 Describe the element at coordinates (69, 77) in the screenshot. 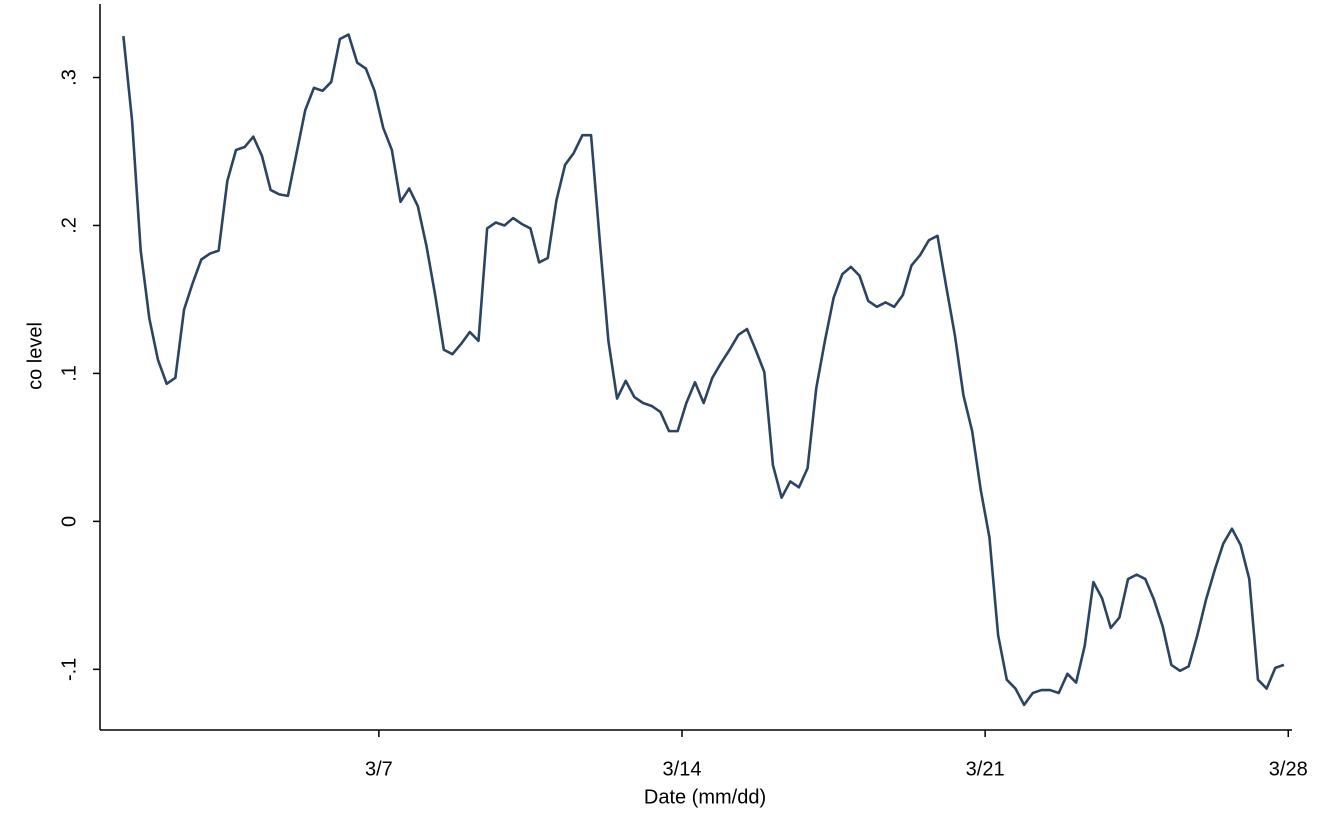

I see `y-tick-label: .3` at that location.